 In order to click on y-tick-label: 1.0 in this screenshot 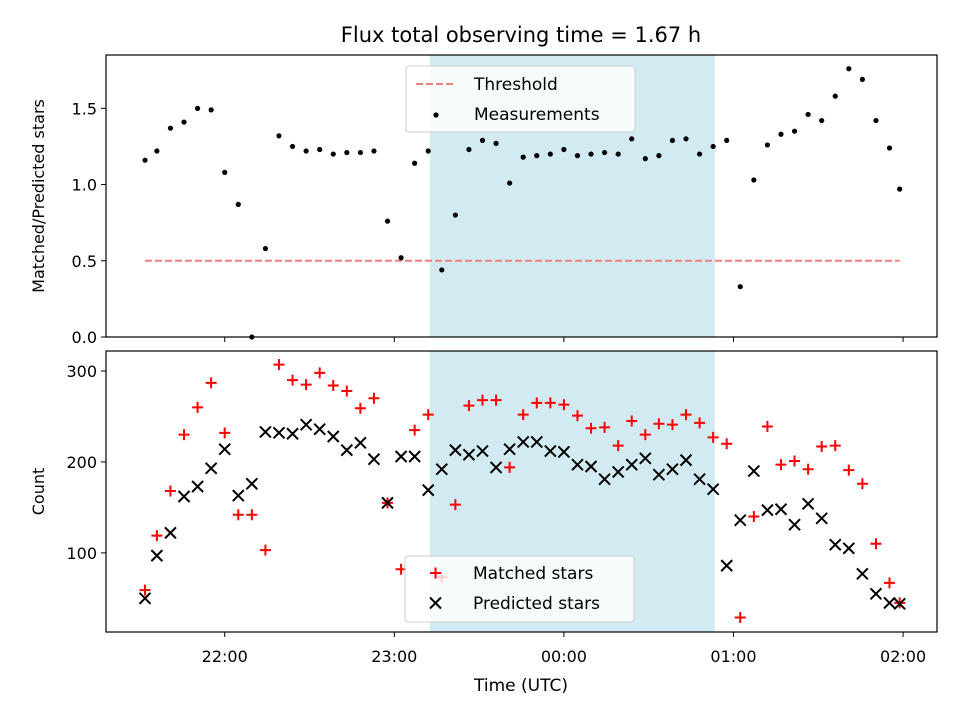, I will do `click(84, 185)`.